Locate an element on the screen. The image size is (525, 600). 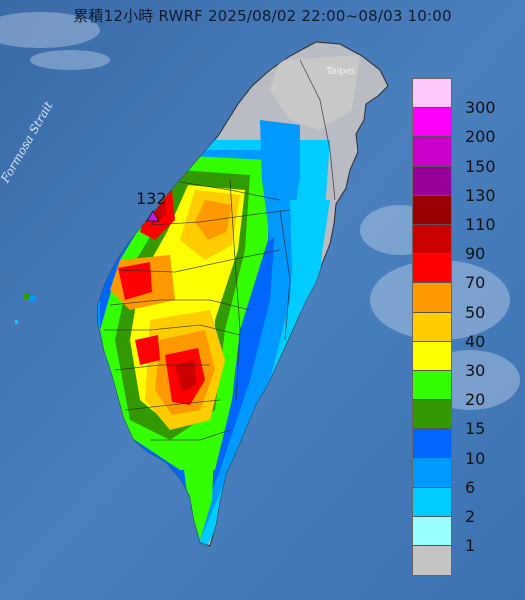
rainfall-legend is located at coordinates (432, 327).